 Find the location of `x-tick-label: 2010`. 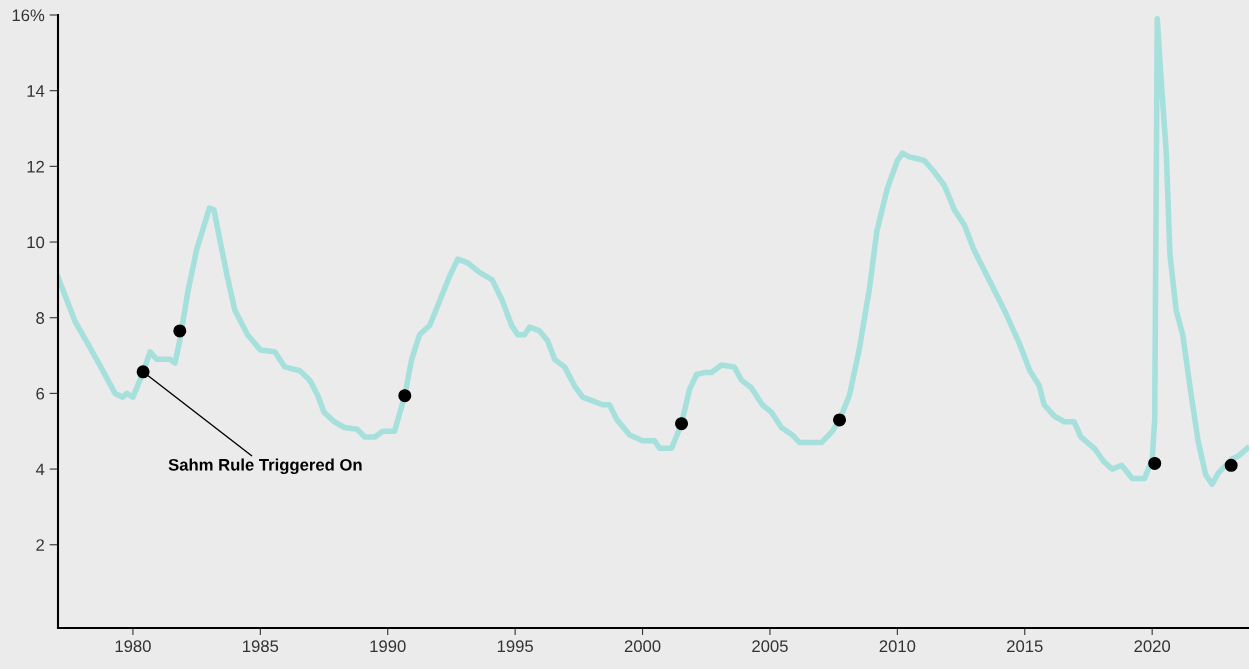

x-tick-label: 2010 is located at coordinates (897, 646).